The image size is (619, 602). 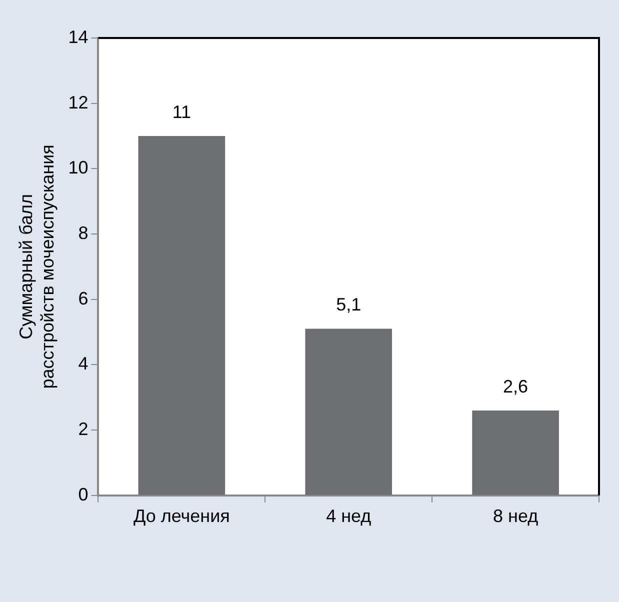 I want to click on y-tick-label: 0, so click(x=83, y=494).